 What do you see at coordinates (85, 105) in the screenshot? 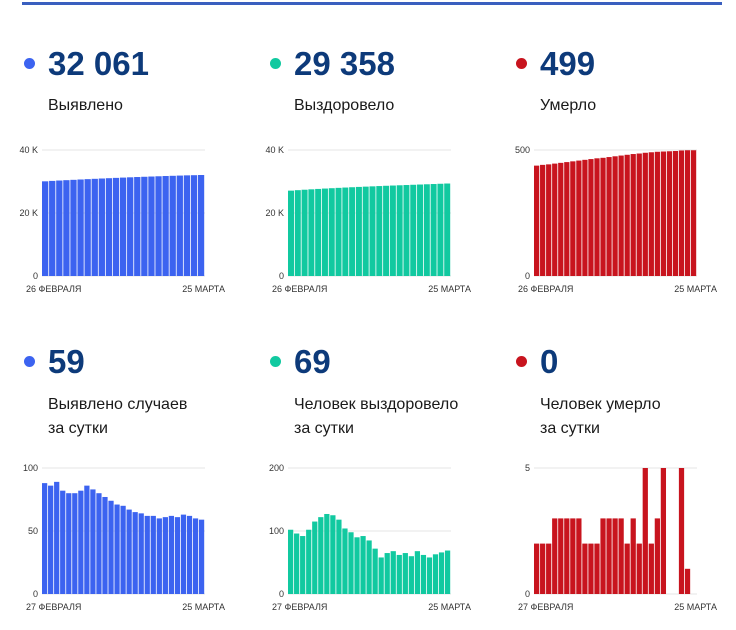
I see `detected-total-label: Выявлено` at bounding box center [85, 105].